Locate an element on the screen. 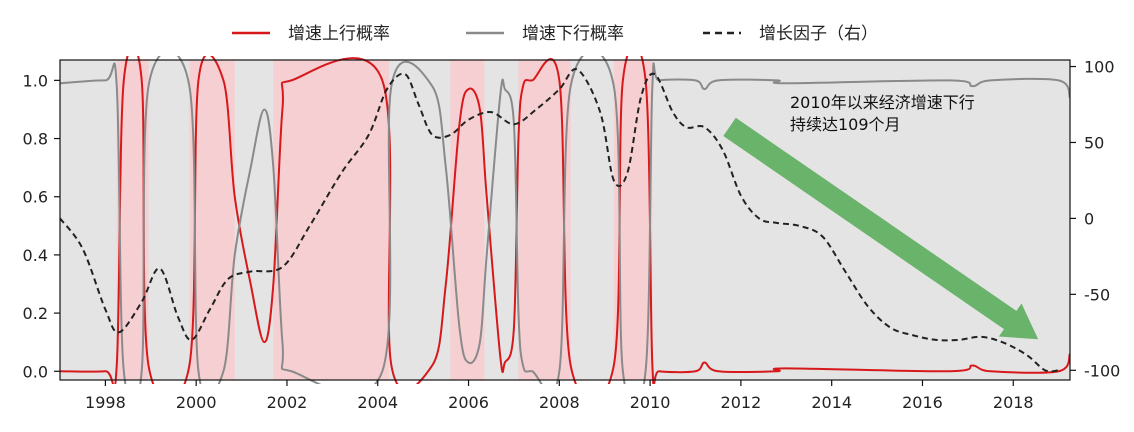  x-tick-label: 2006 is located at coordinates (468, 402).